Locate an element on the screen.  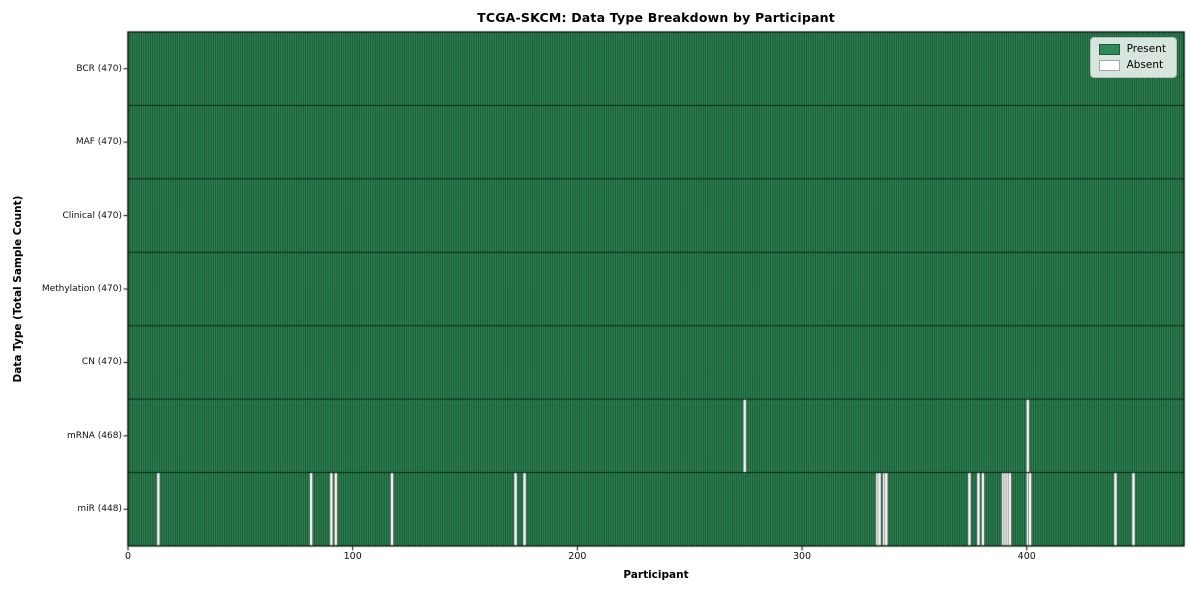
x-tick-label: 300 is located at coordinates (802, 556).